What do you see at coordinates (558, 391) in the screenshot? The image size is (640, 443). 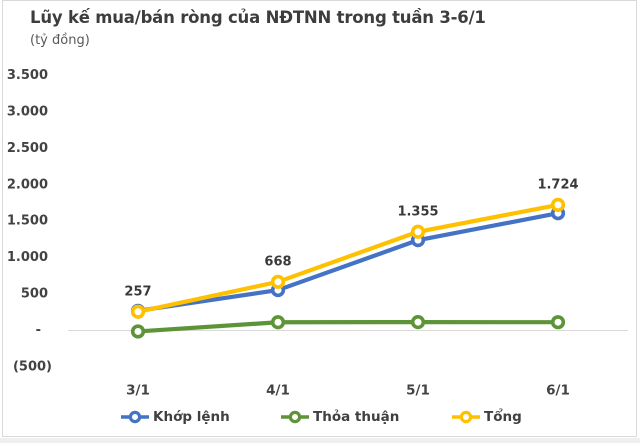 I see `x-axis-tick-label: 6/1` at bounding box center [558, 391].